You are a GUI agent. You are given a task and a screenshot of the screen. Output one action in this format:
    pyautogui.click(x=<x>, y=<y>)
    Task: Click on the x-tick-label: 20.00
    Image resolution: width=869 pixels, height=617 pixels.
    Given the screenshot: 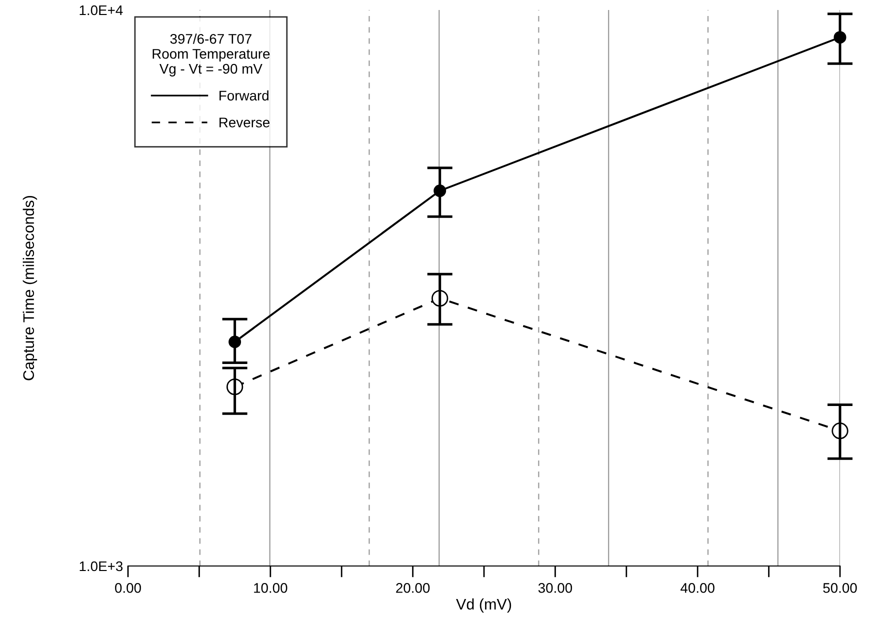 What is the action you would take?
    pyautogui.click(x=413, y=588)
    